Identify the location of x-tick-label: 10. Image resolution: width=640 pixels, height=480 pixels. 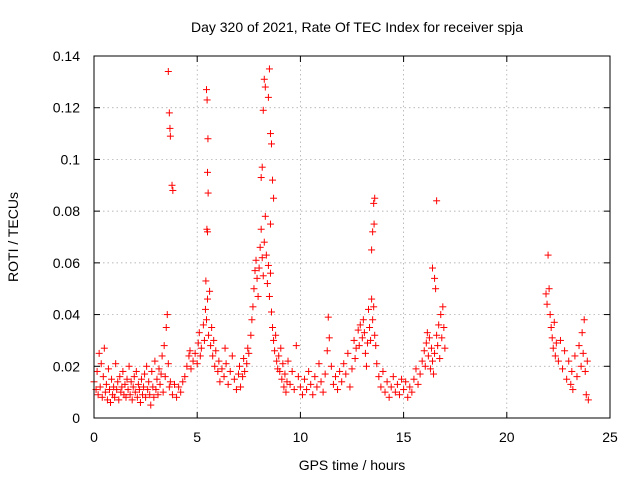
(301, 437).